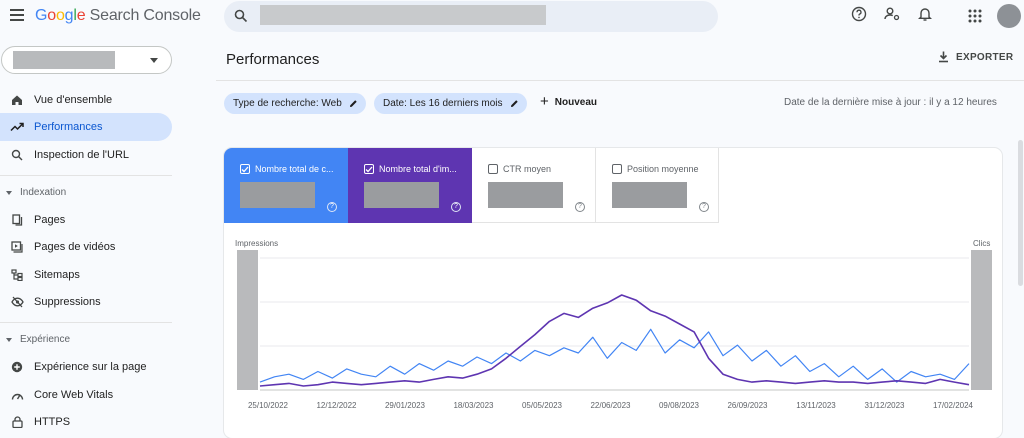 Image resolution: width=1024 pixels, height=438 pixels. Describe the element at coordinates (975, 16) in the screenshot. I see `apps-grid-icon` at that location.